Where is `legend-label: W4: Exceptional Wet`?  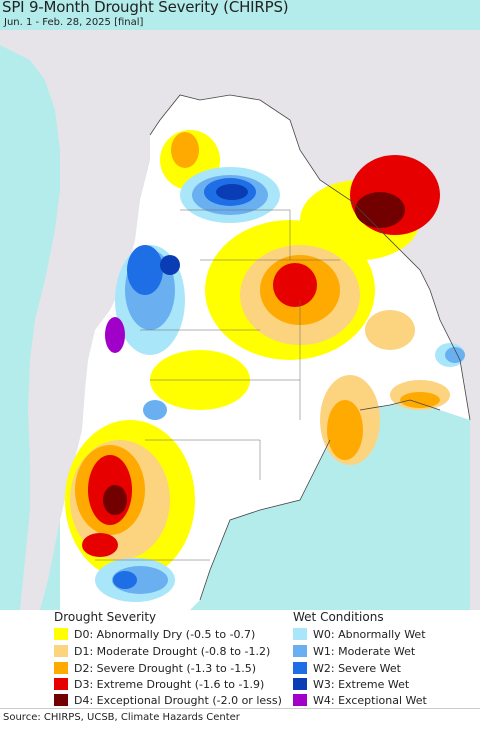
legend-label: W4: Exceptional Wet is located at coordinates (370, 700).